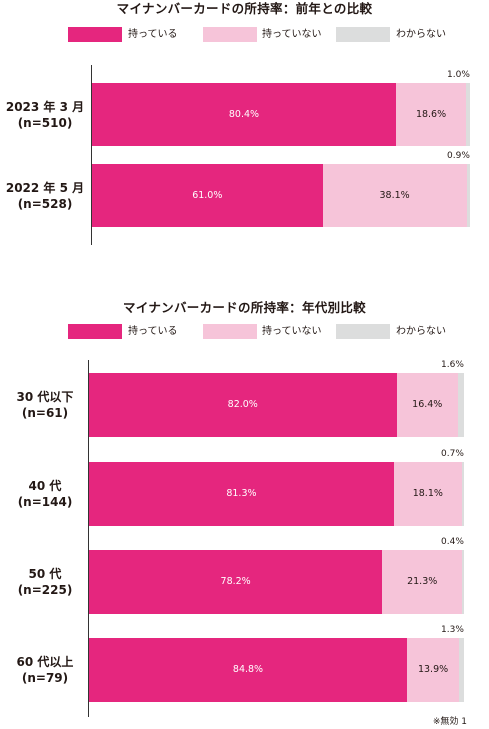  Describe the element at coordinates (45, 195) in the screenshot. I see `chart1-category-label: 2022 年 5 月 (n=528)` at that location.